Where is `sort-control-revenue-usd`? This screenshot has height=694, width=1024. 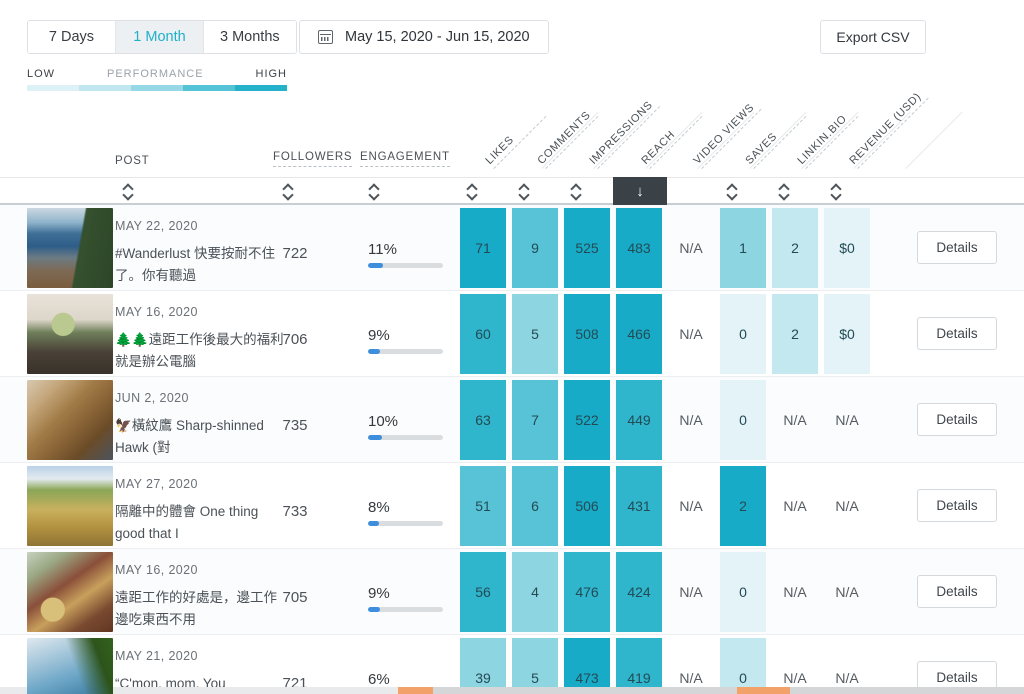 sort-control-revenue-usd is located at coordinates (836, 189).